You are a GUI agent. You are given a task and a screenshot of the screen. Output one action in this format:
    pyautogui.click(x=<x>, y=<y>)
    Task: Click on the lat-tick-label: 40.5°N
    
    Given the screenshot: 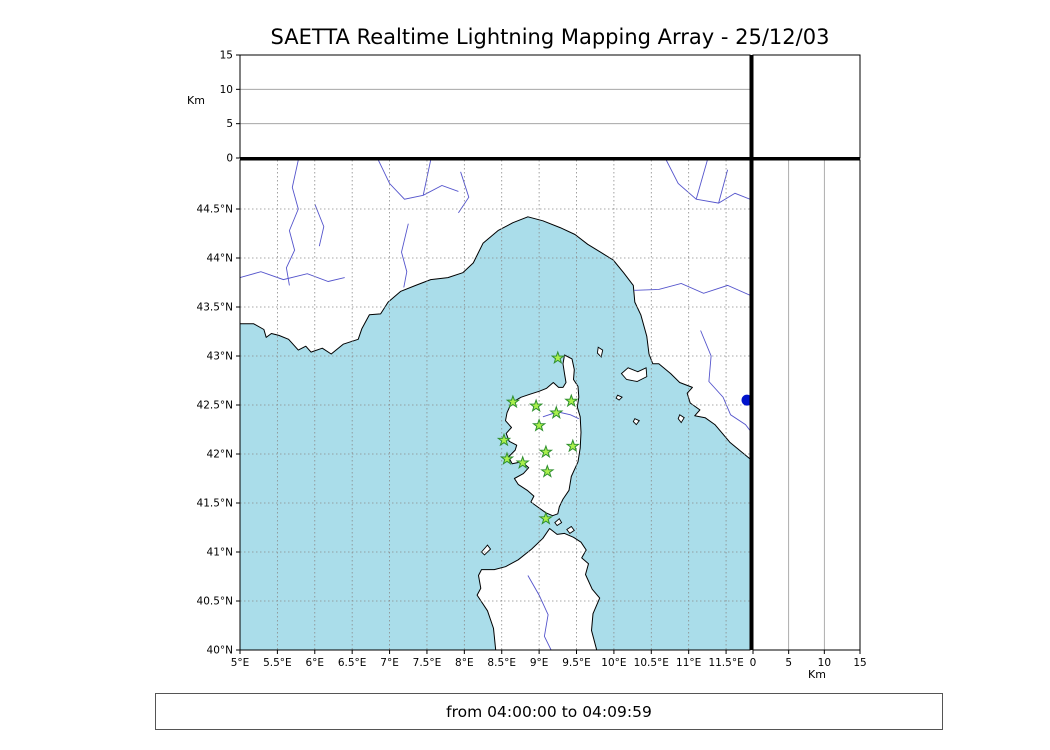 What is the action you would take?
    pyautogui.click(x=215, y=602)
    